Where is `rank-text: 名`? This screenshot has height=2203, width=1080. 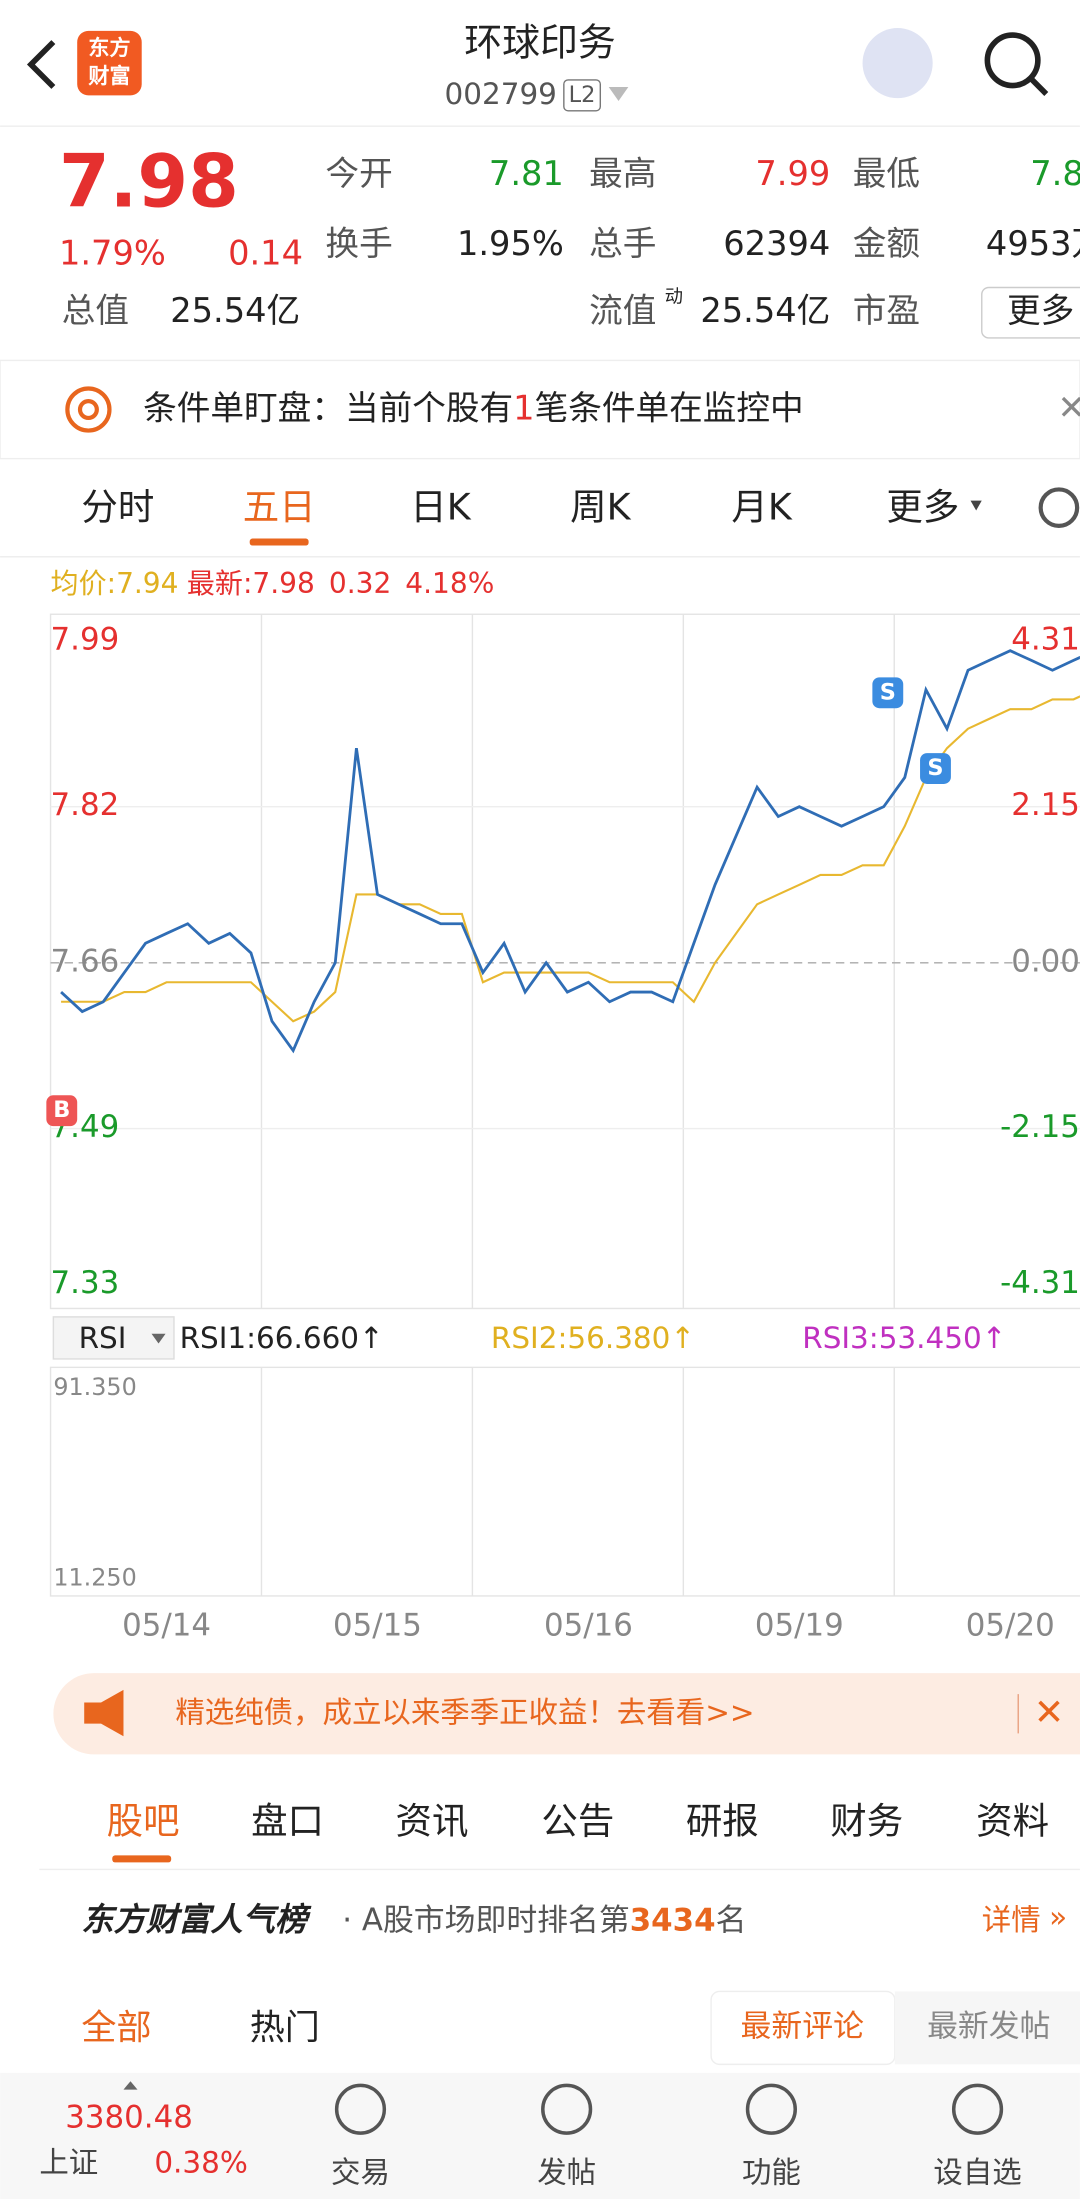 rank-text: 名 is located at coordinates (731, 1920).